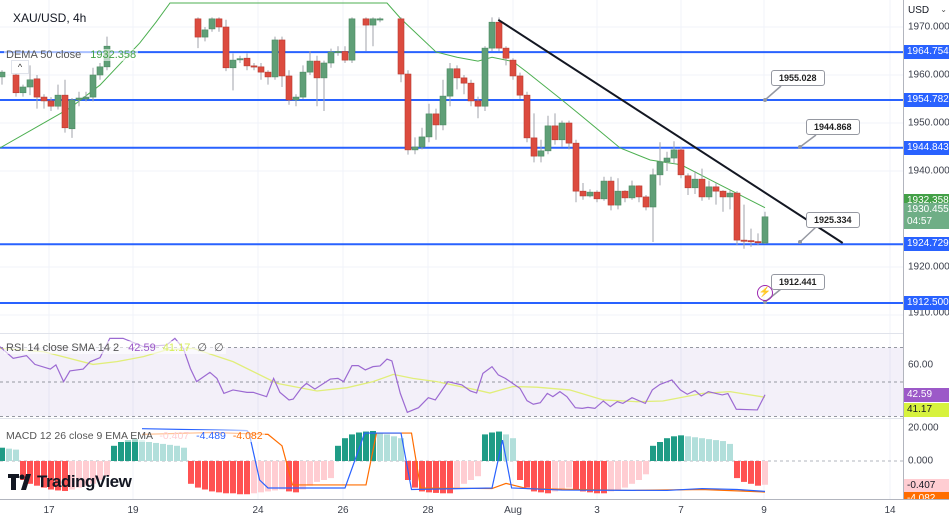 This screenshot has height=519, width=949. Describe the element at coordinates (773, 93) in the screenshot. I see `callout-pointer` at that location.